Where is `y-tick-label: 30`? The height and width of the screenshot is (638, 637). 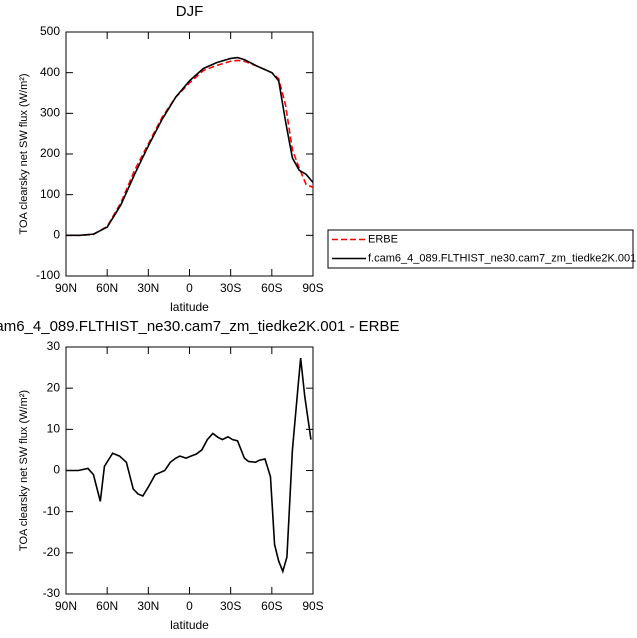 y-tick-label: 30 is located at coordinates (54, 346).